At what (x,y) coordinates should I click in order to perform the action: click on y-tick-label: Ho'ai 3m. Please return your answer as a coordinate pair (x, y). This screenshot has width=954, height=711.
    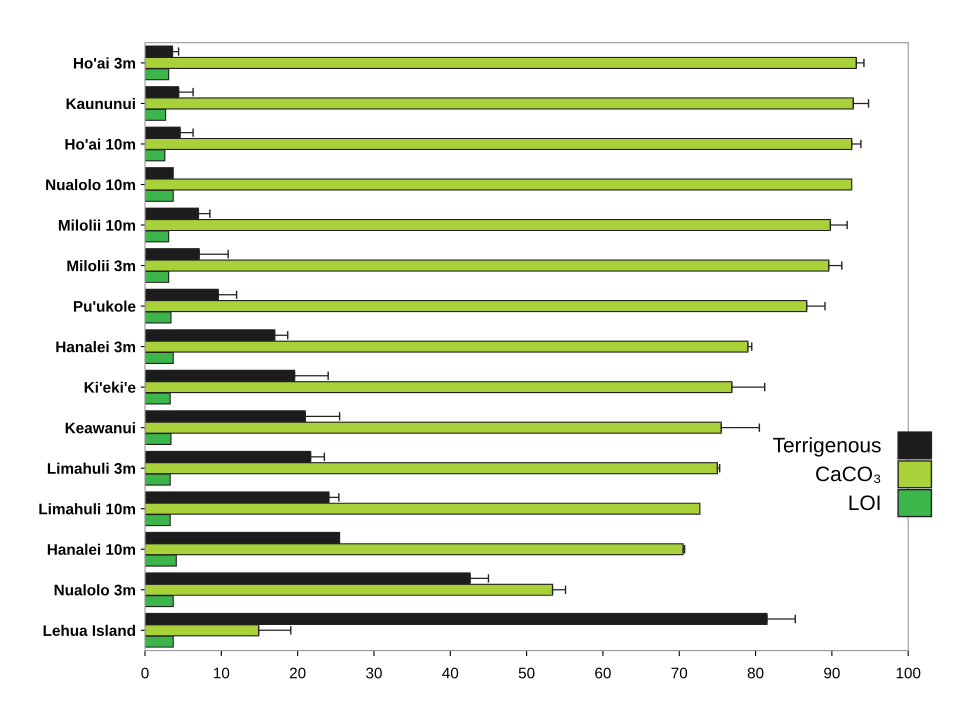
    Looking at the image, I should click on (105, 63).